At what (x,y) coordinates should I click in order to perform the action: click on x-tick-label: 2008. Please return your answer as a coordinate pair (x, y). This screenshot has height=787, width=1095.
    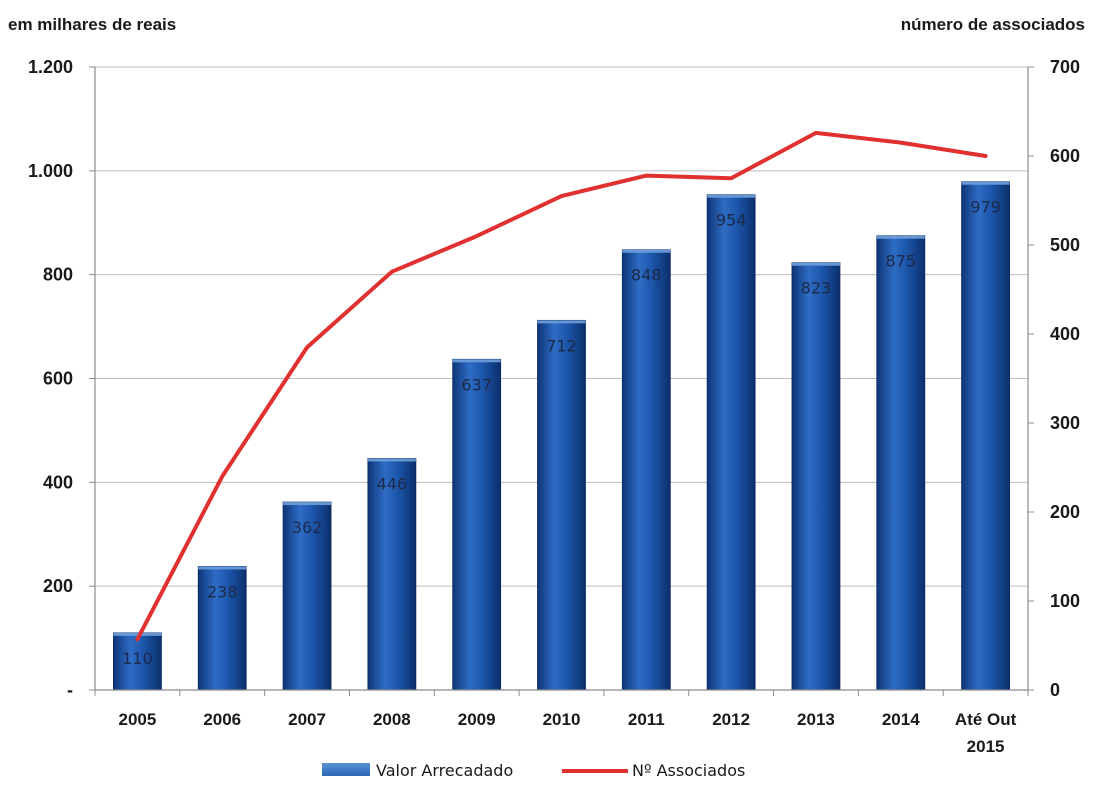
    Looking at the image, I should click on (392, 719).